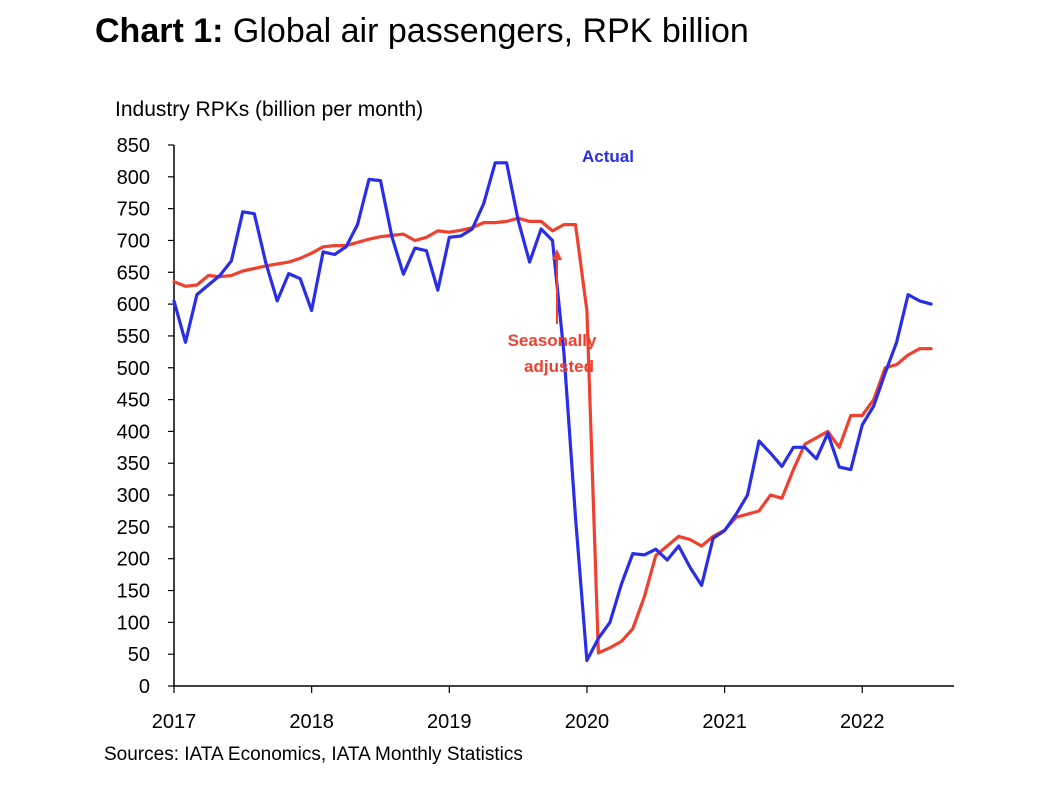 The image size is (1057, 800). What do you see at coordinates (449, 722) in the screenshot?
I see `x-tick-label: 2019` at bounding box center [449, 722].